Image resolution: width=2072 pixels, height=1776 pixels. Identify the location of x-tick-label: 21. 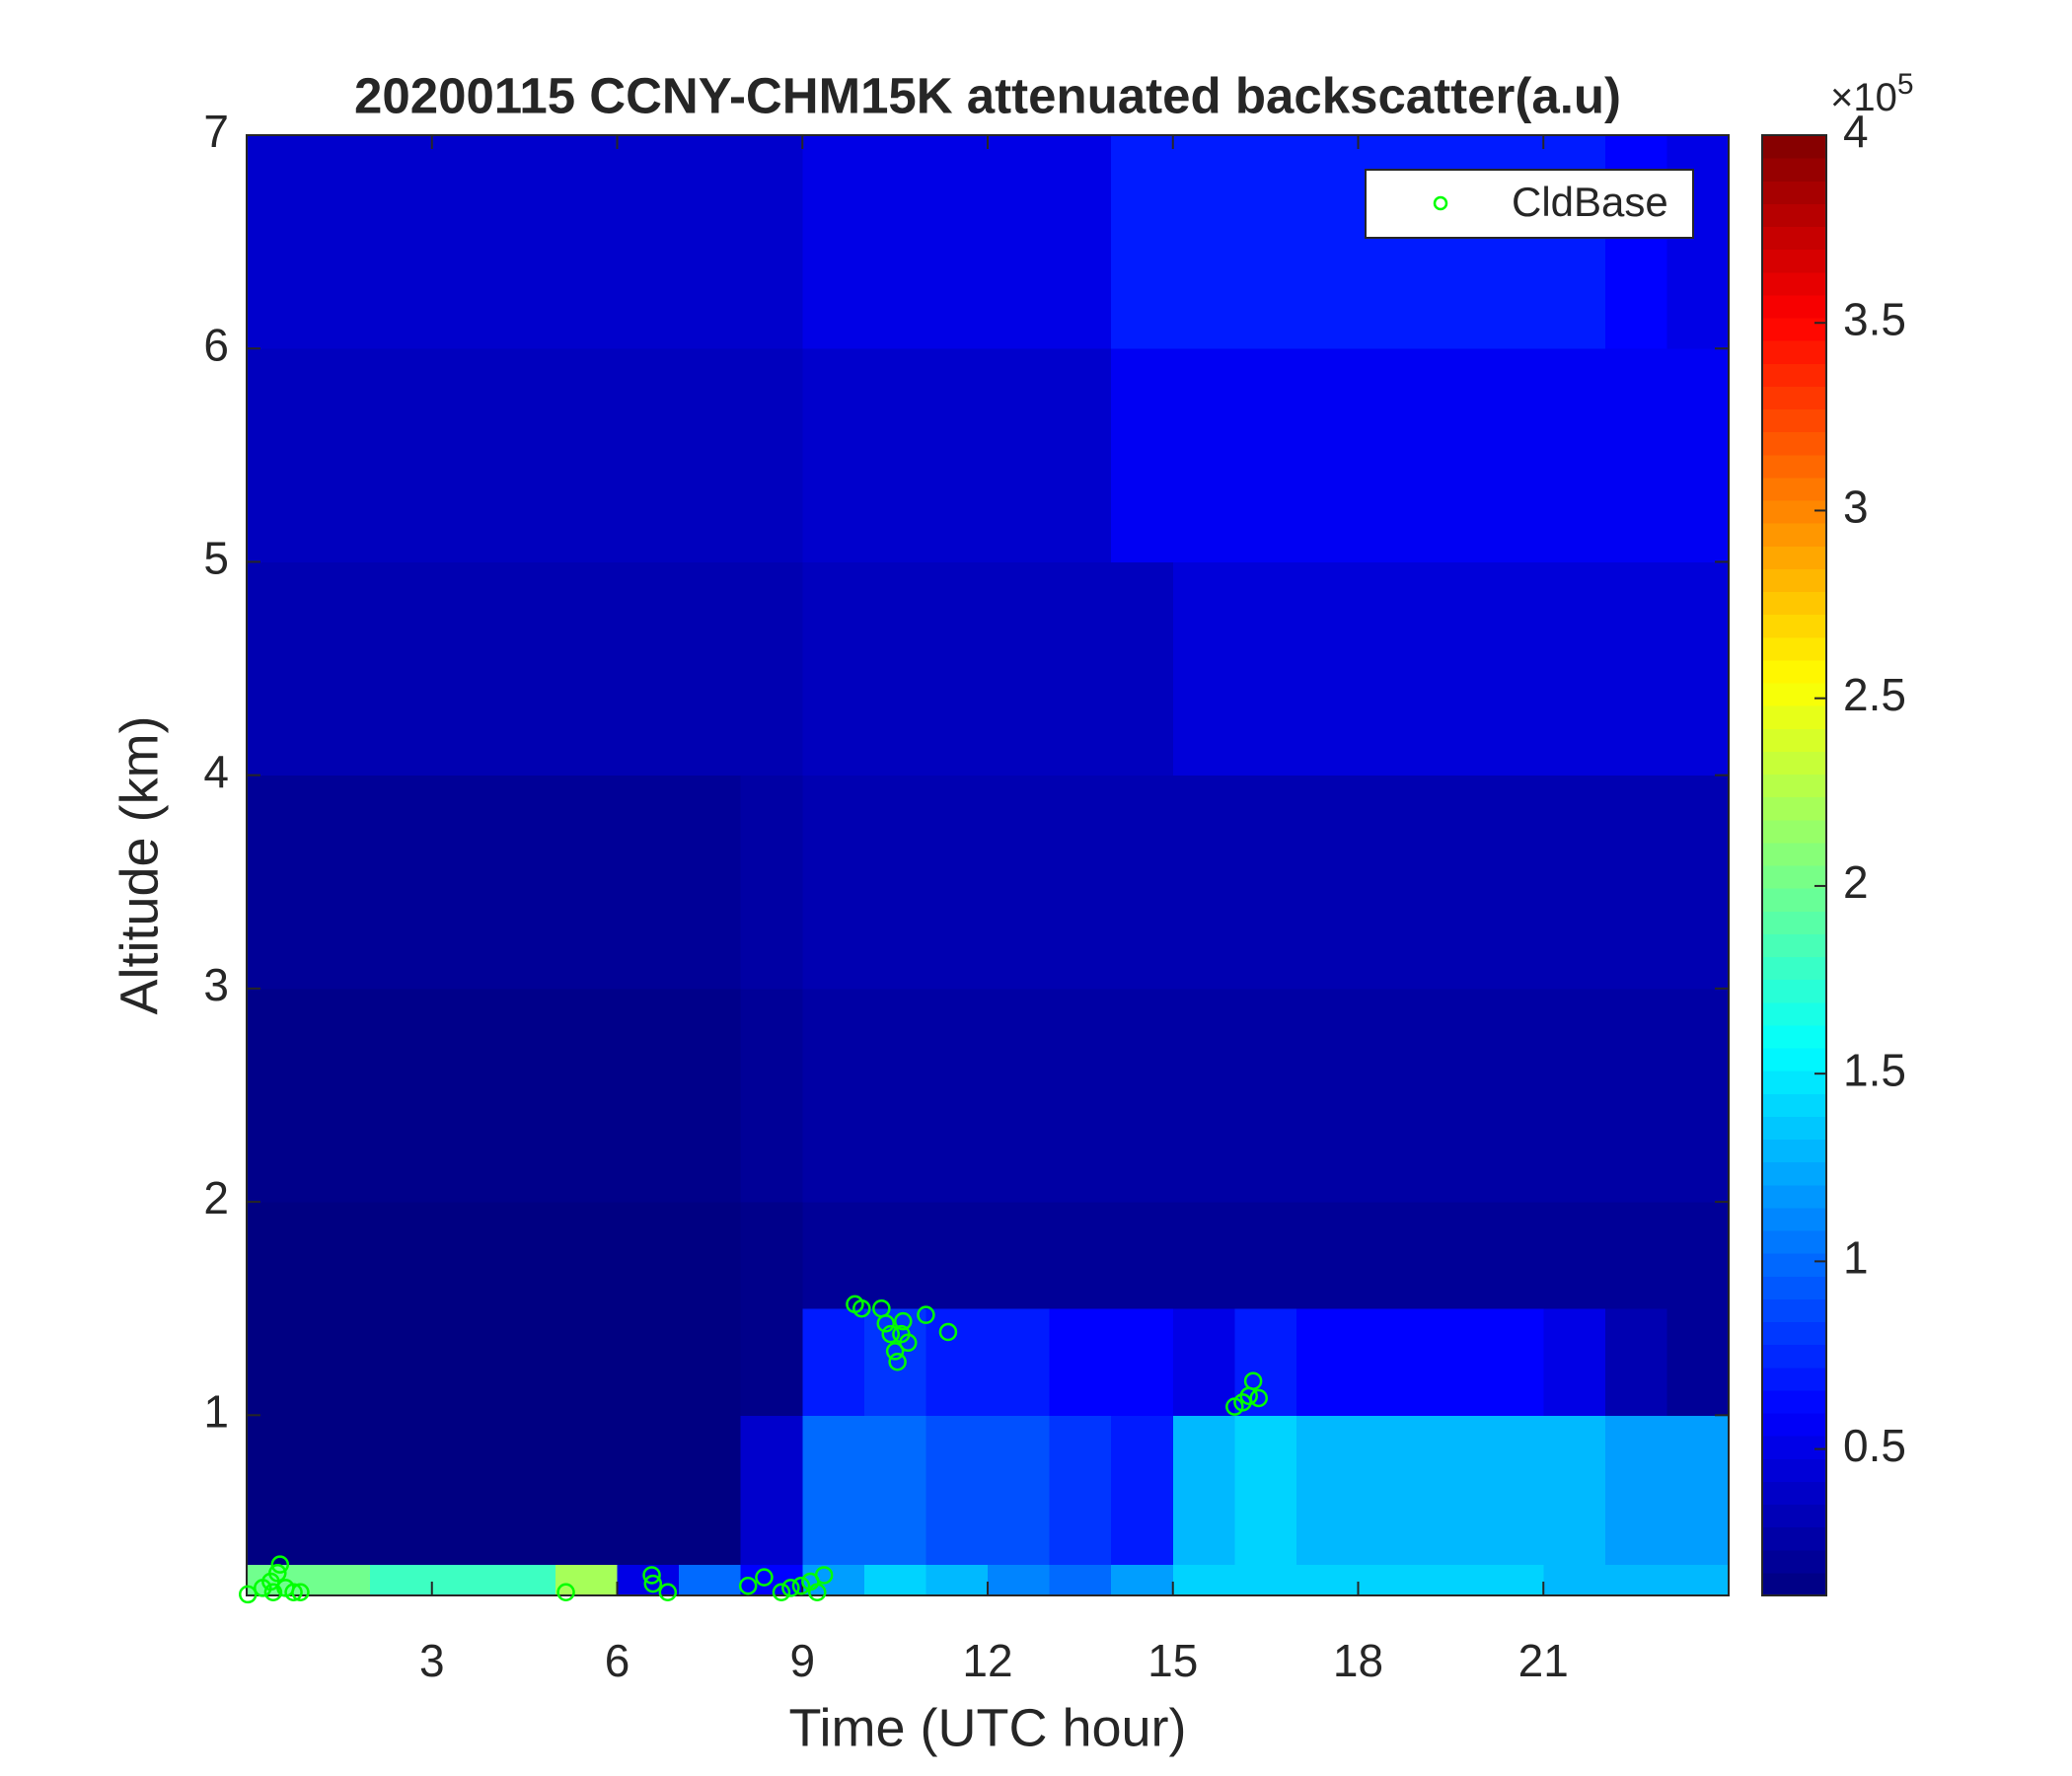
(1543, 1661).